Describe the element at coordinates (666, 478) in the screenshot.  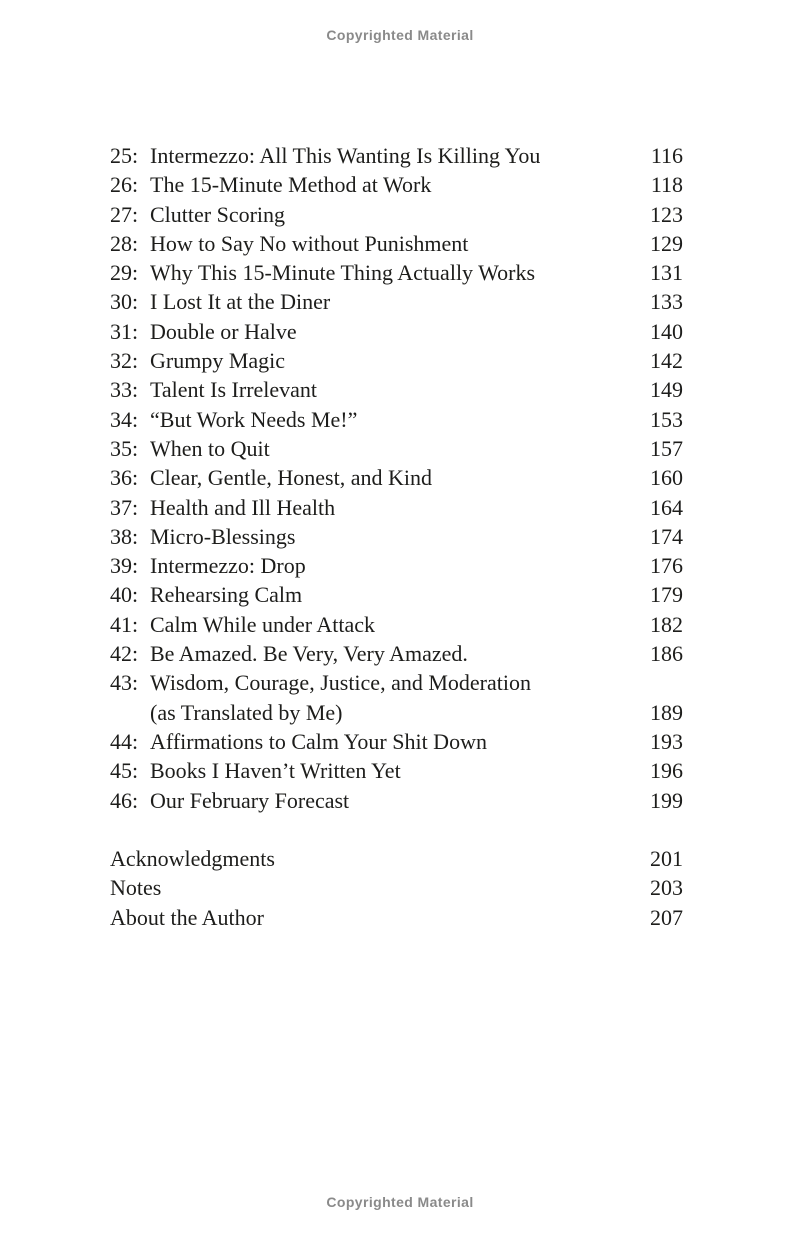
I see `page-number: 160` at that location.